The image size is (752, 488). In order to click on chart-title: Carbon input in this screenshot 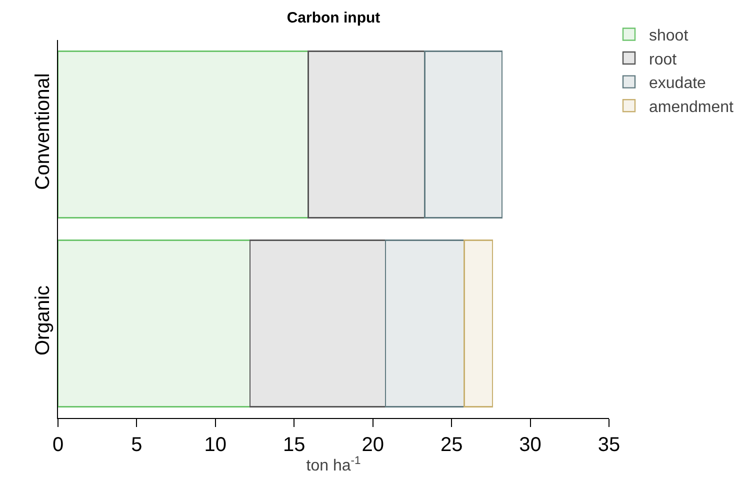, I will do `click(333, 18)`.